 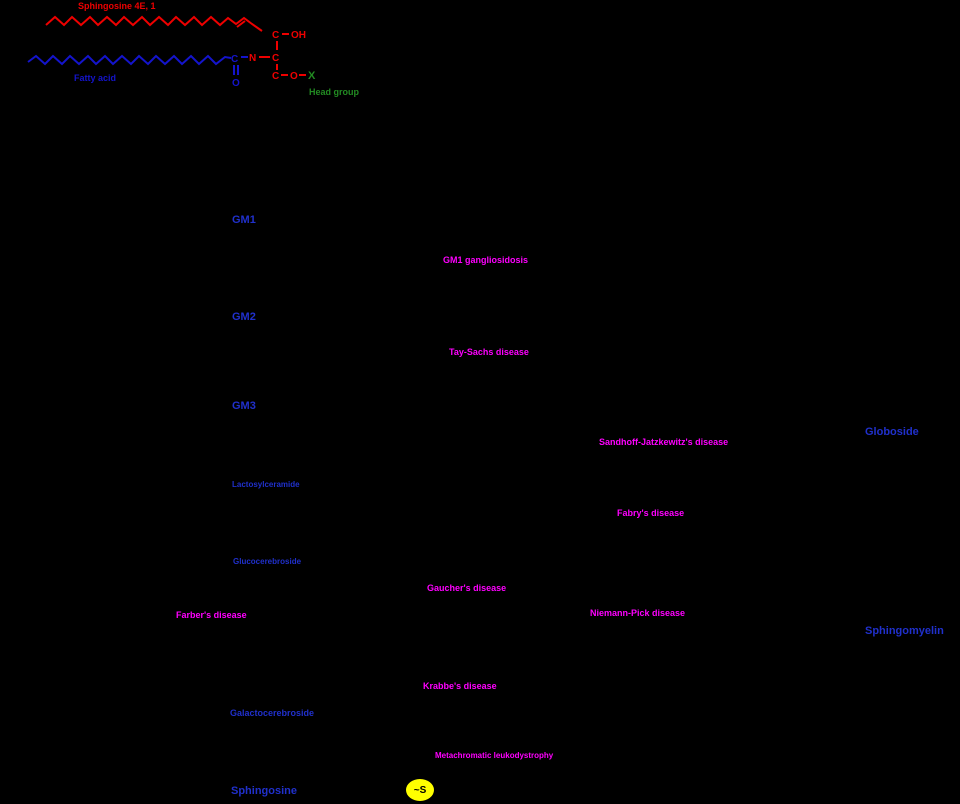 I want to click on disease-fabry: Fabry's disease, so click(x=651, y=513).